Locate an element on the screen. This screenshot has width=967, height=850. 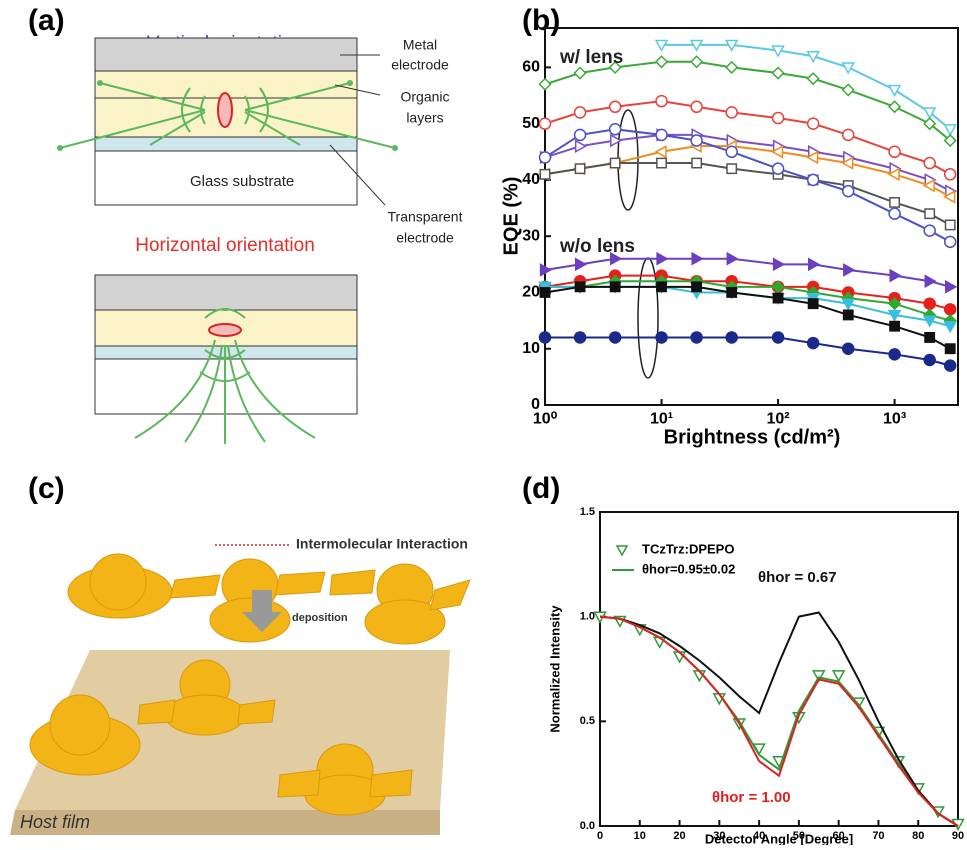
arrow-heads is located at coordinates (227, 115).